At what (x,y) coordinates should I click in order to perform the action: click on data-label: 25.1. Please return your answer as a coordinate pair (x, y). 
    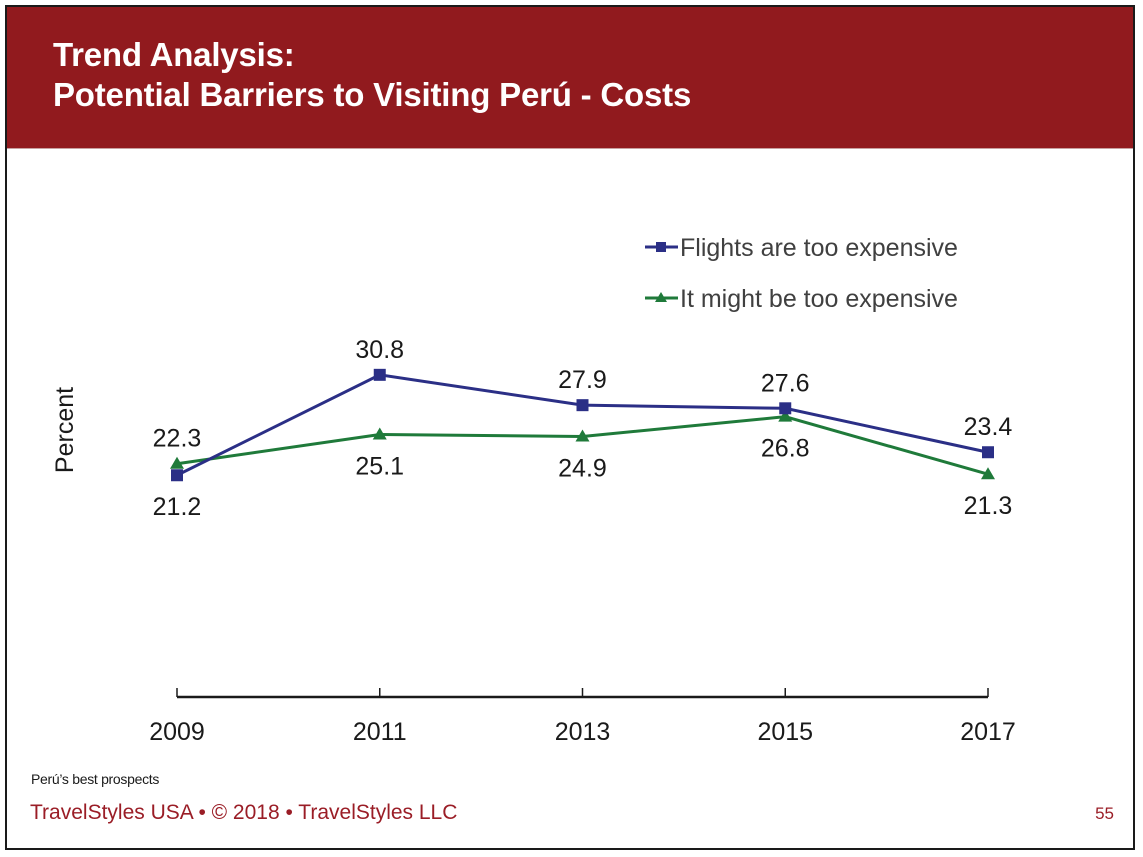
    Looking at the image, I should click on (379, 466).